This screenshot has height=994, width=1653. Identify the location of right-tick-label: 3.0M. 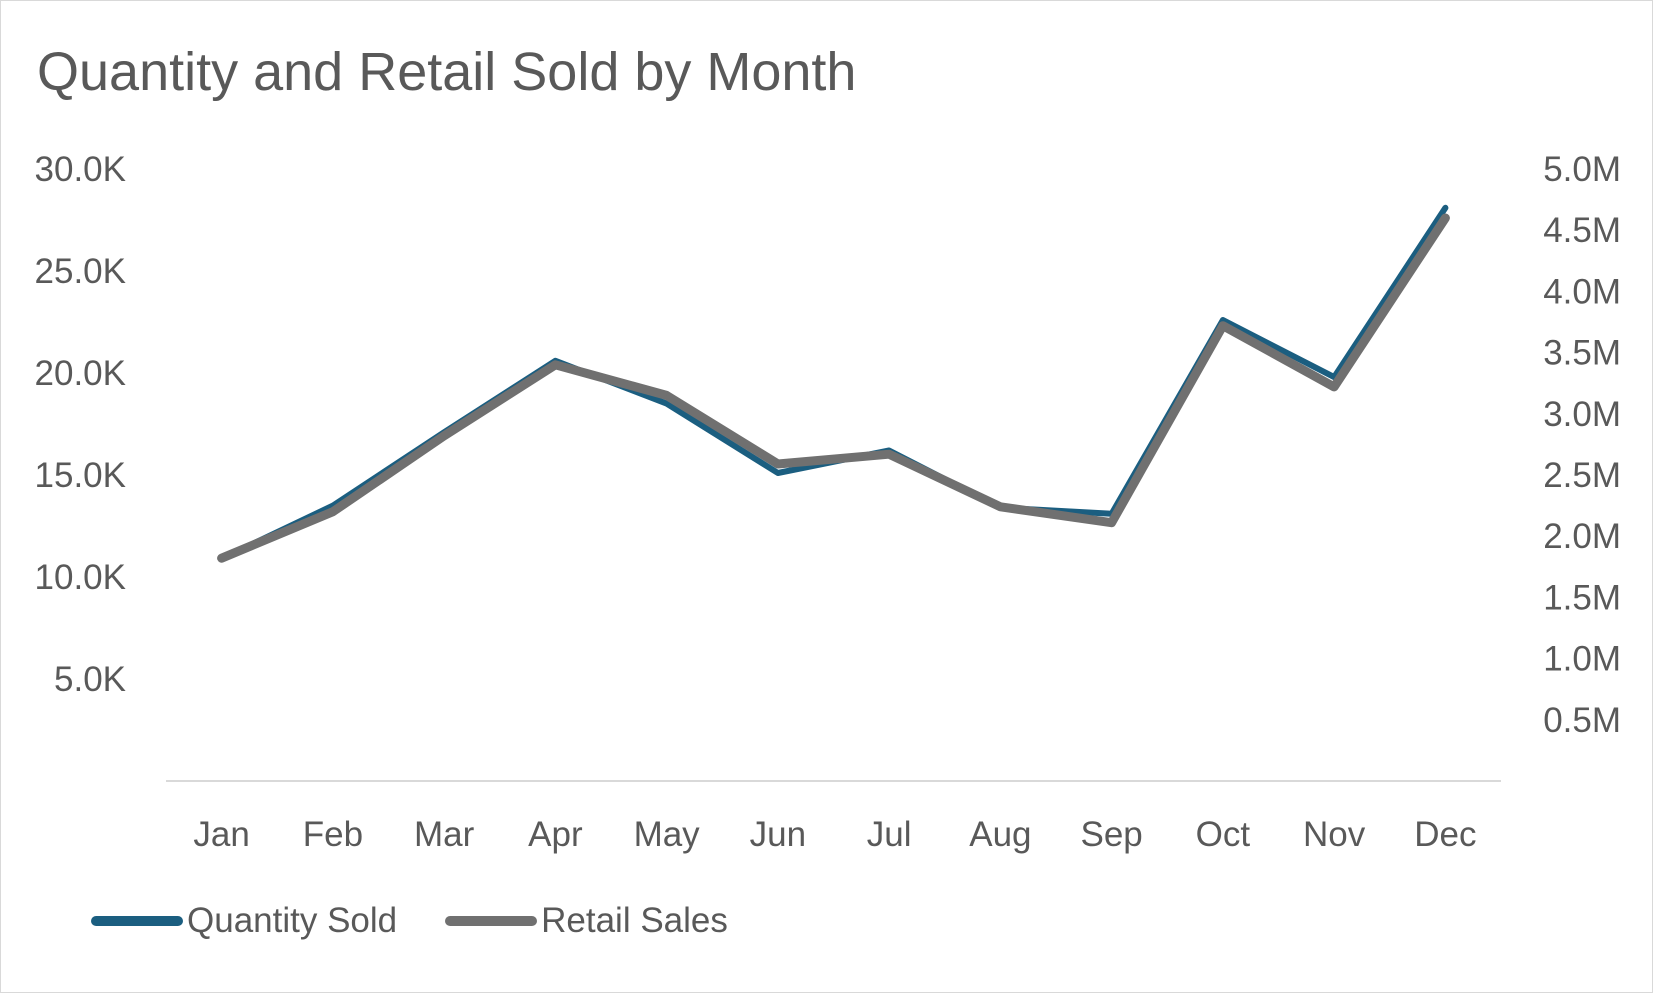
(1582, 414).